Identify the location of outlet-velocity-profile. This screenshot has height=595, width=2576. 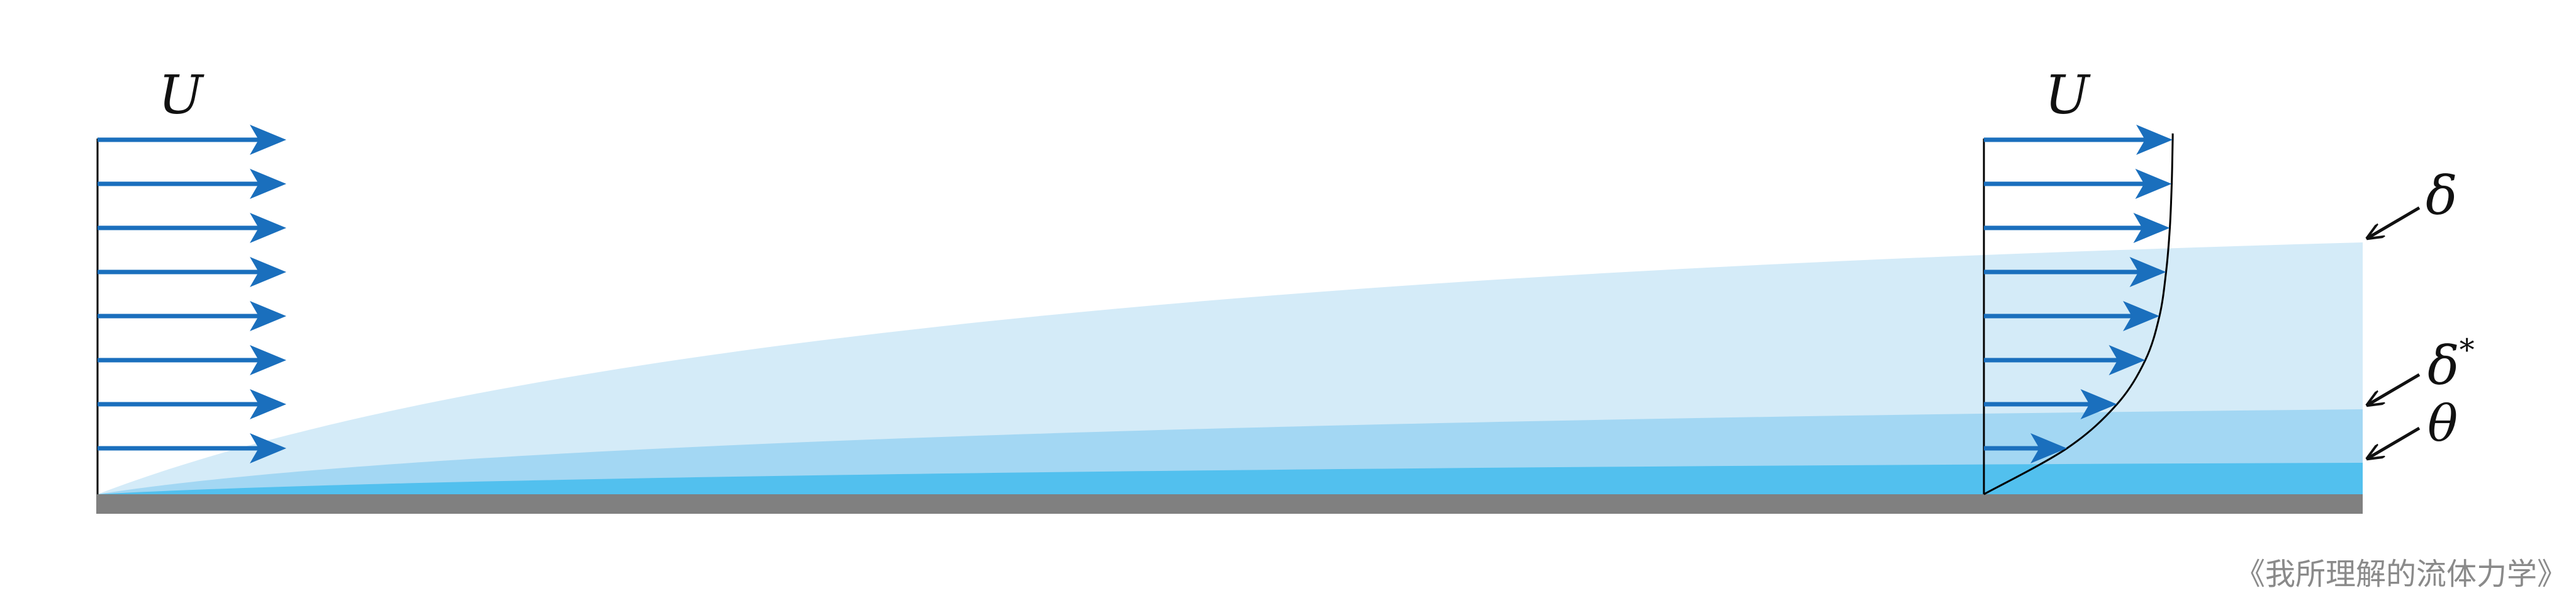
(2078, 310).